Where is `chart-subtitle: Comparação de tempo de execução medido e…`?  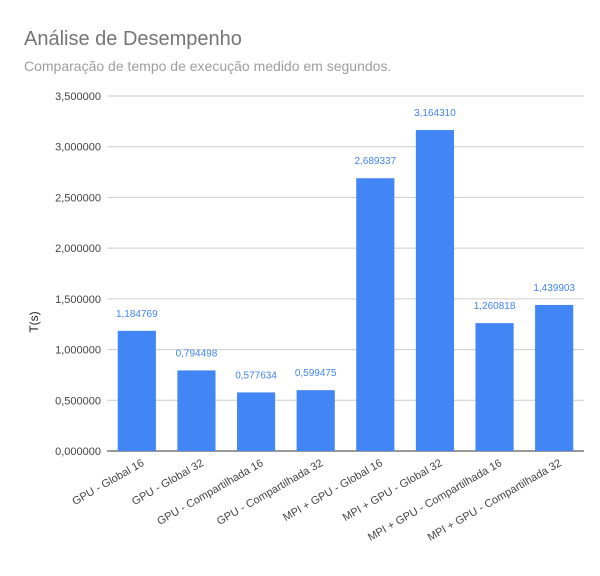
chart-subtitle: Comparação de tempo de execução medido e… is located at coordinates (208, 66).